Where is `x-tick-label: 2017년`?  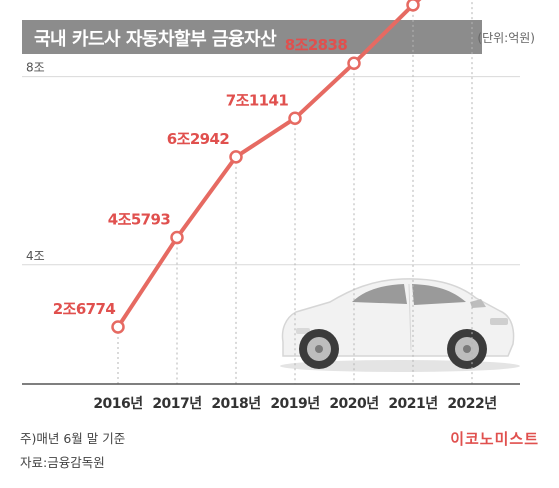
x-tick-label: 2017년 is located at coordinates (176, 404).